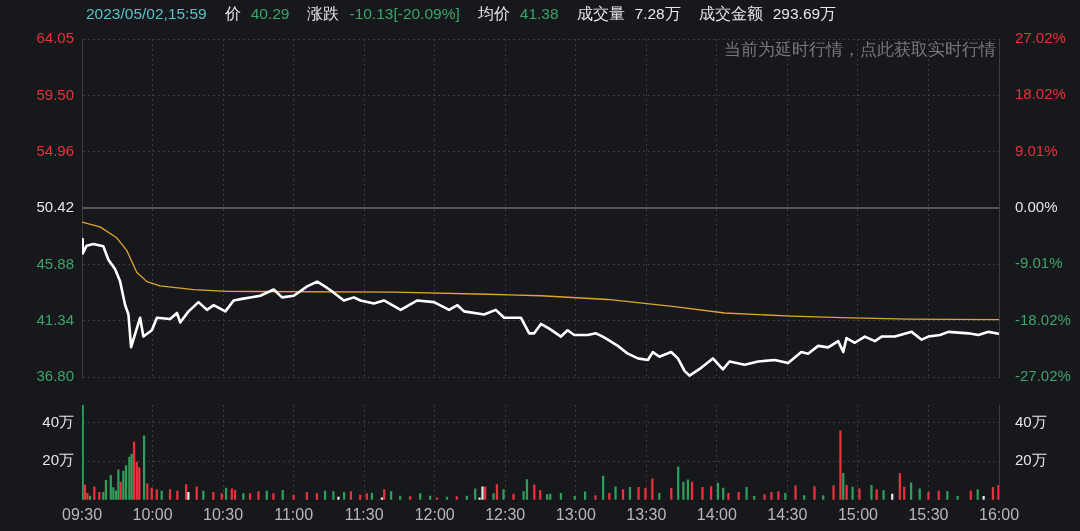 Image resolution: width=1080 pixels, height=531 pixels. Describe the element at coordinates (82, 514) in the screenshot. I see `x-tick-label: 09:30` at that location.